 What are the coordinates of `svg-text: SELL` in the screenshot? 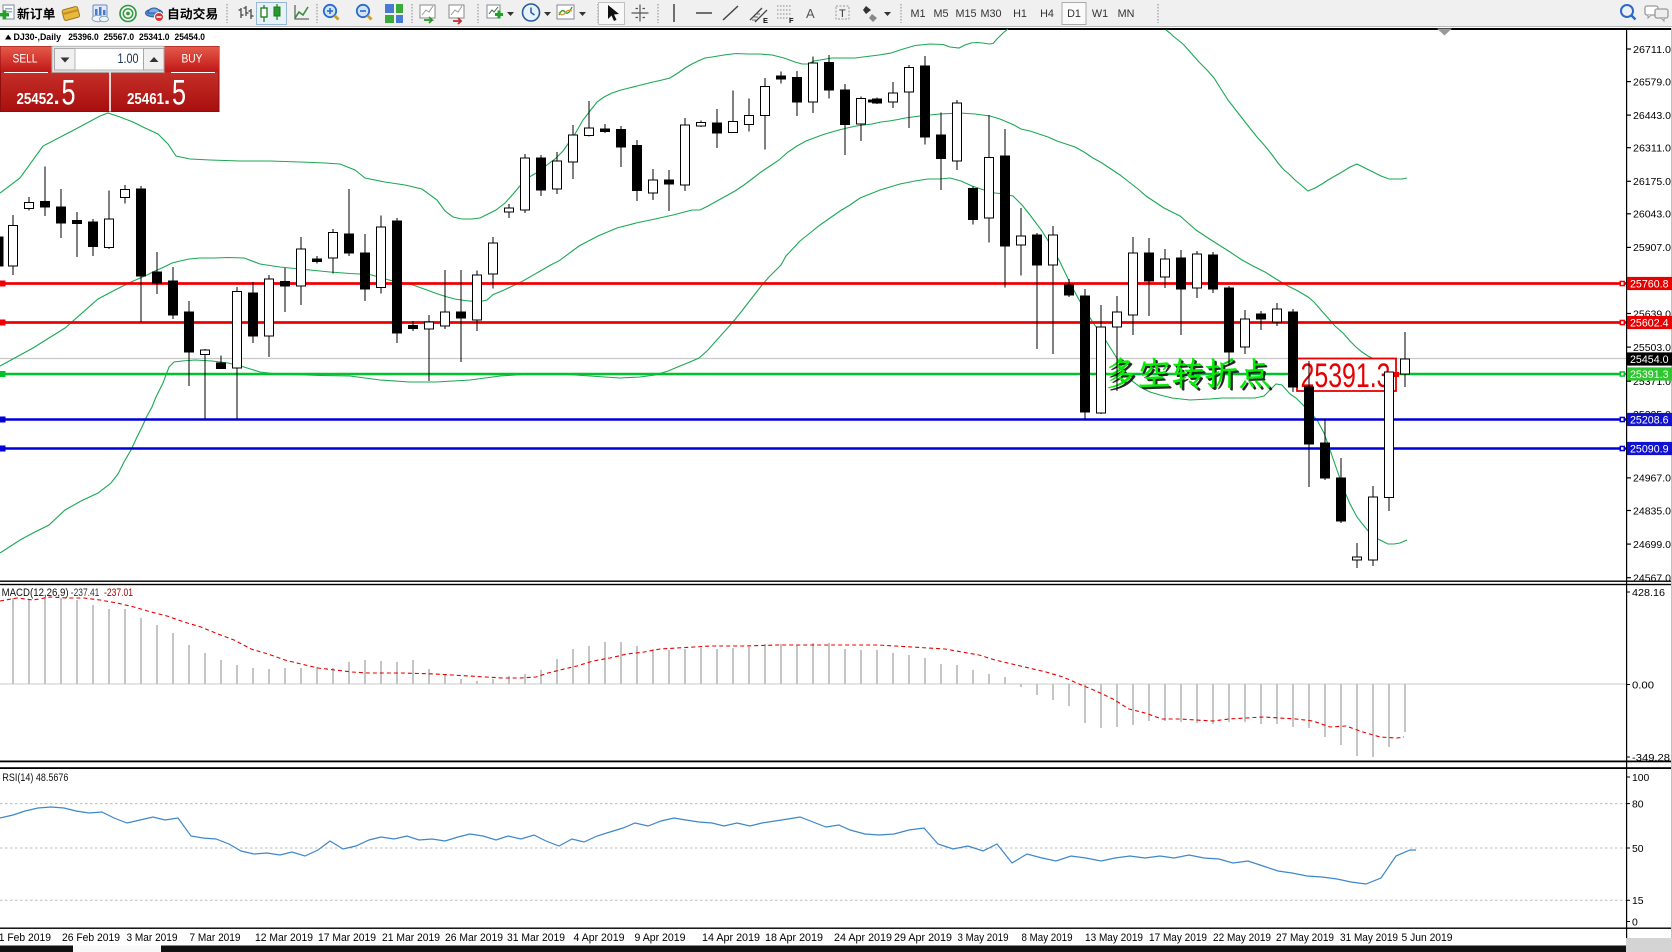 It's located at (26, 60).